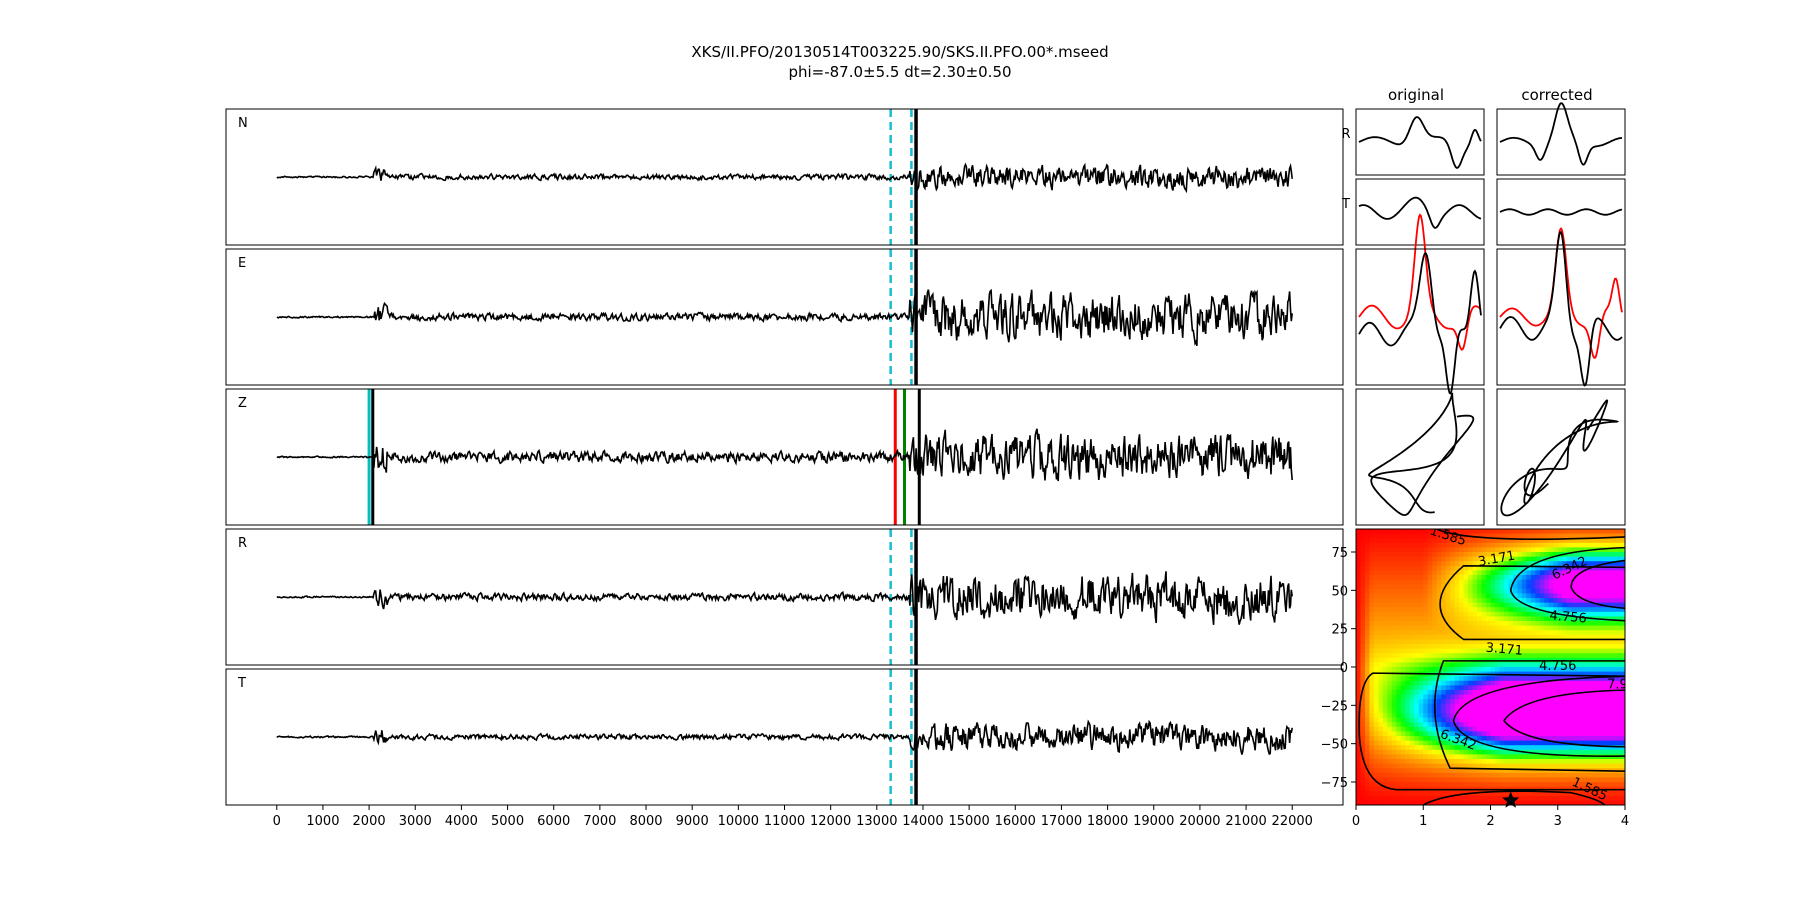 This screenshot has height=900, width=1800. What do you see at coordinates (784, 821) in the screenshot?
I see `x-tick-label: 11000` at bounding box center [784, 821].